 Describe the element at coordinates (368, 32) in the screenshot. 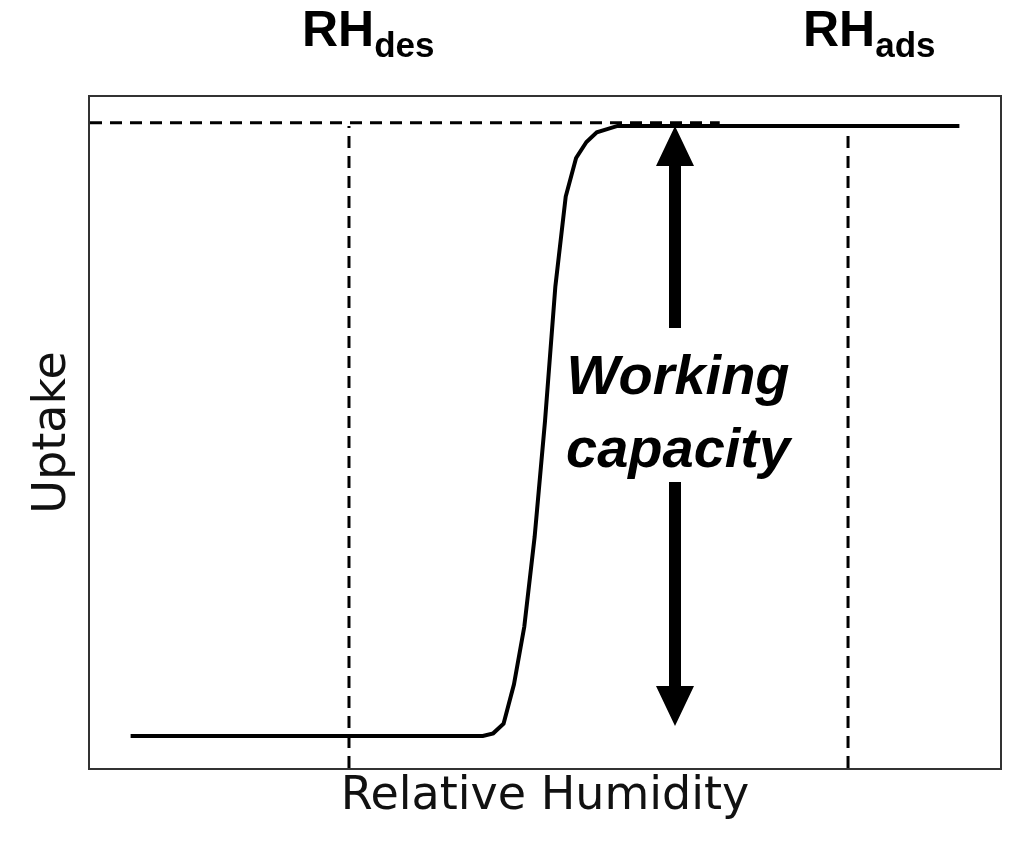

I see `text: RH$_{des}$` at that location.